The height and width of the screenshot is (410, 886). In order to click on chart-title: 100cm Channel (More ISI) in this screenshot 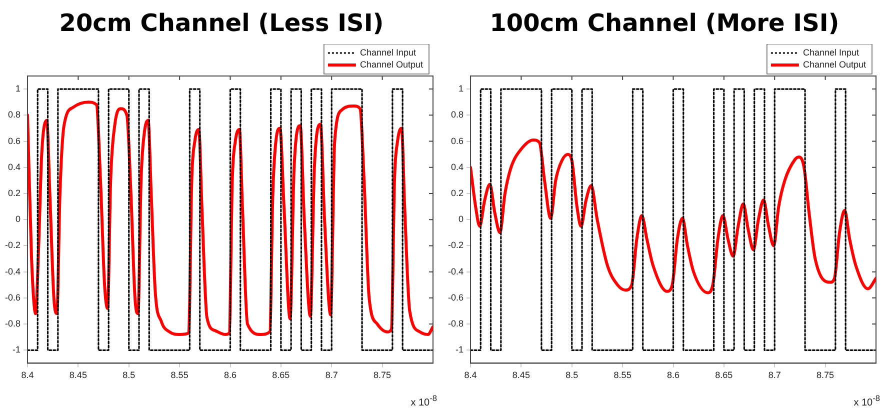, I will do `click(664, 23)`.